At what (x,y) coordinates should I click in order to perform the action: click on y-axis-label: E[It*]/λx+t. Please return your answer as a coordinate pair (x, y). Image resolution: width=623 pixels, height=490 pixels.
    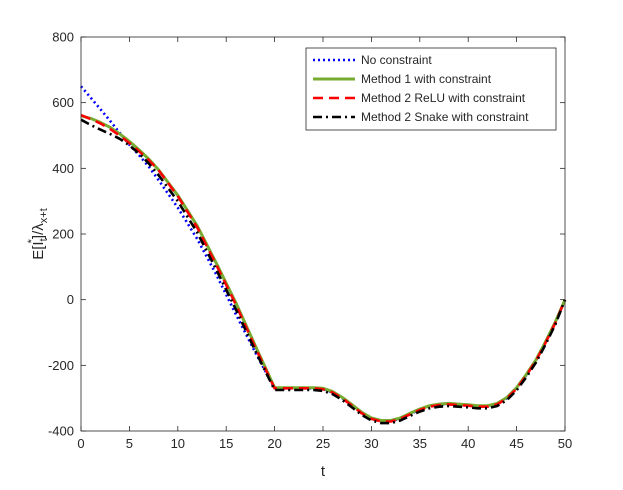
    Looking at the image, I should click on (38, 234).